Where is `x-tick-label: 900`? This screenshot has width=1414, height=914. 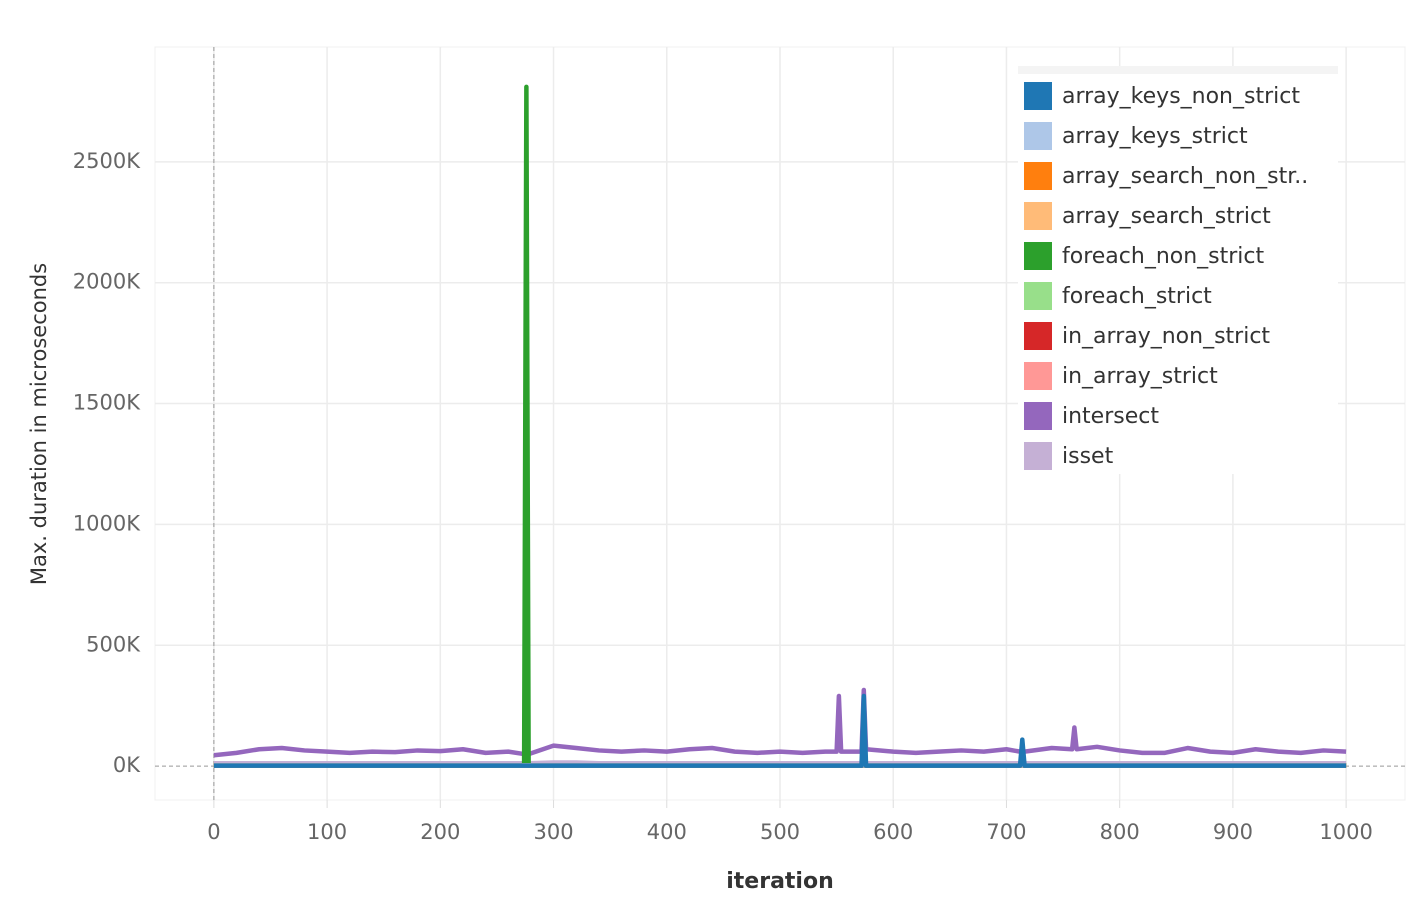
x-tick-label: 900 is located at coordinates (1233, 832).